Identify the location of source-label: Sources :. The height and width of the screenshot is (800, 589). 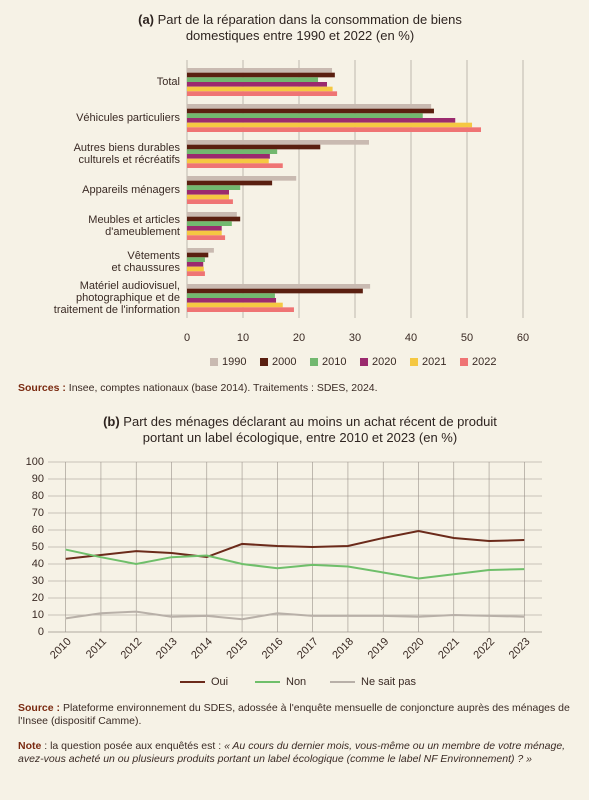
(42, 388).